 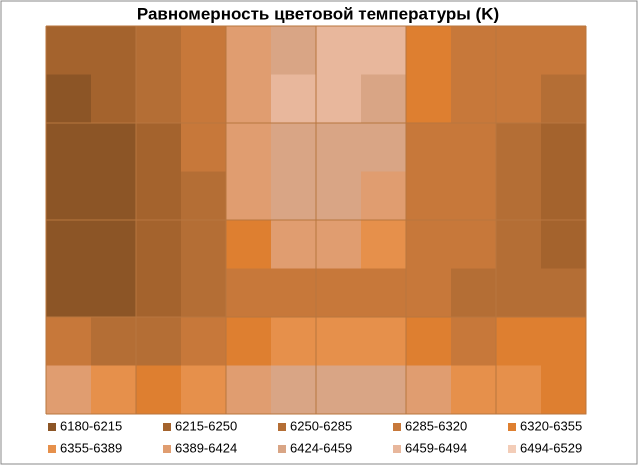 I want to click on legend-label: 6459-6494, so click(x=436, y=447).